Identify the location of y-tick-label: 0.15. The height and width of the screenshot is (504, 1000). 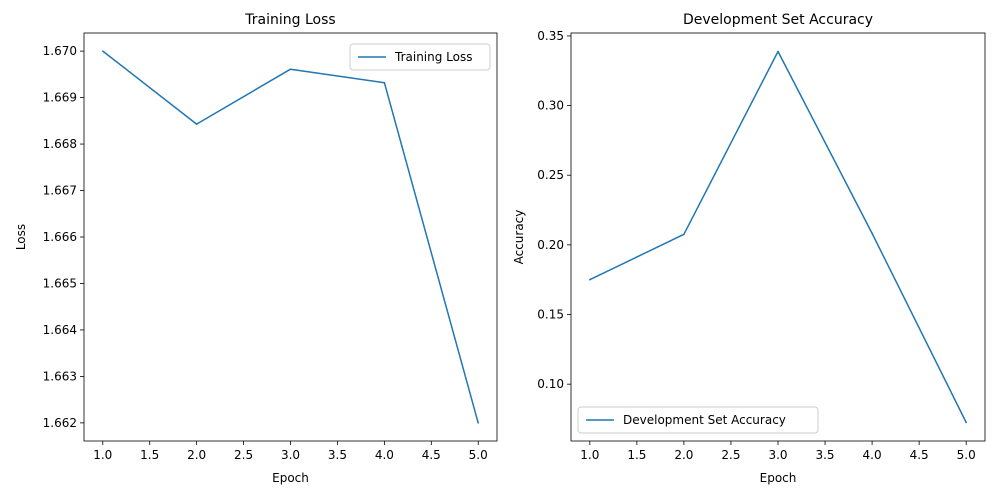
(550, 315).